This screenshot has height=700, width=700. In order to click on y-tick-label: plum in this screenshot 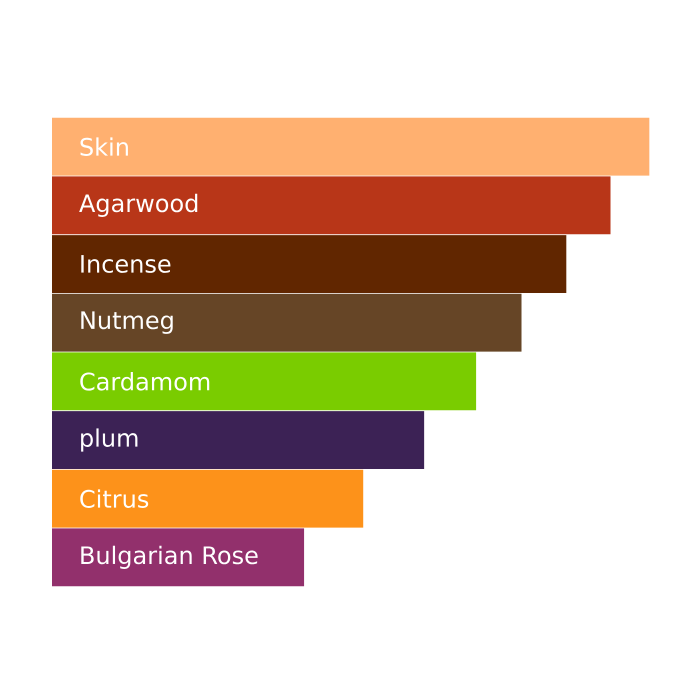, I will do `click(109, 440)`.